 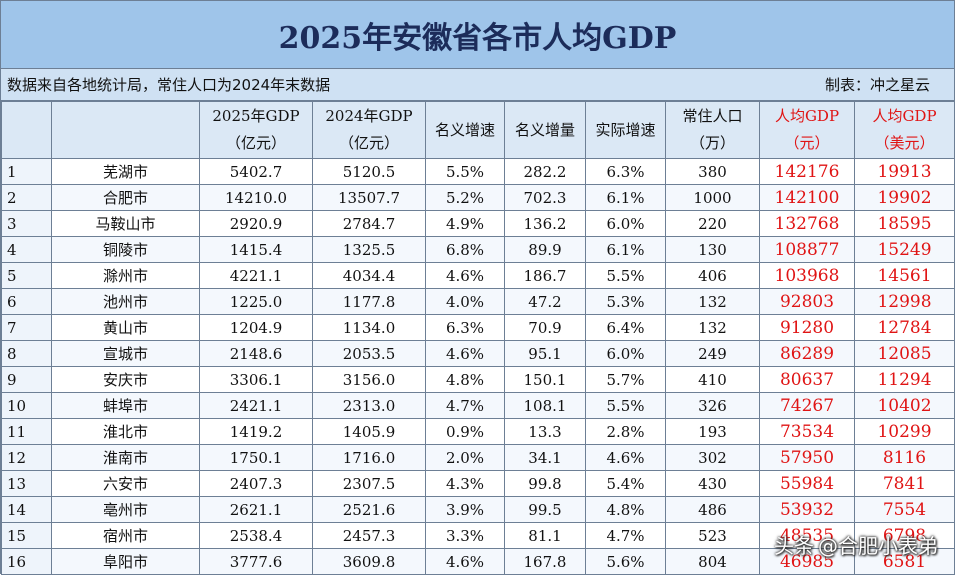 What do you see at coordinates (904, 509) in the screenshot?
I see `cell-per-capita-usd: 7554` at bounding box center [904, 509].